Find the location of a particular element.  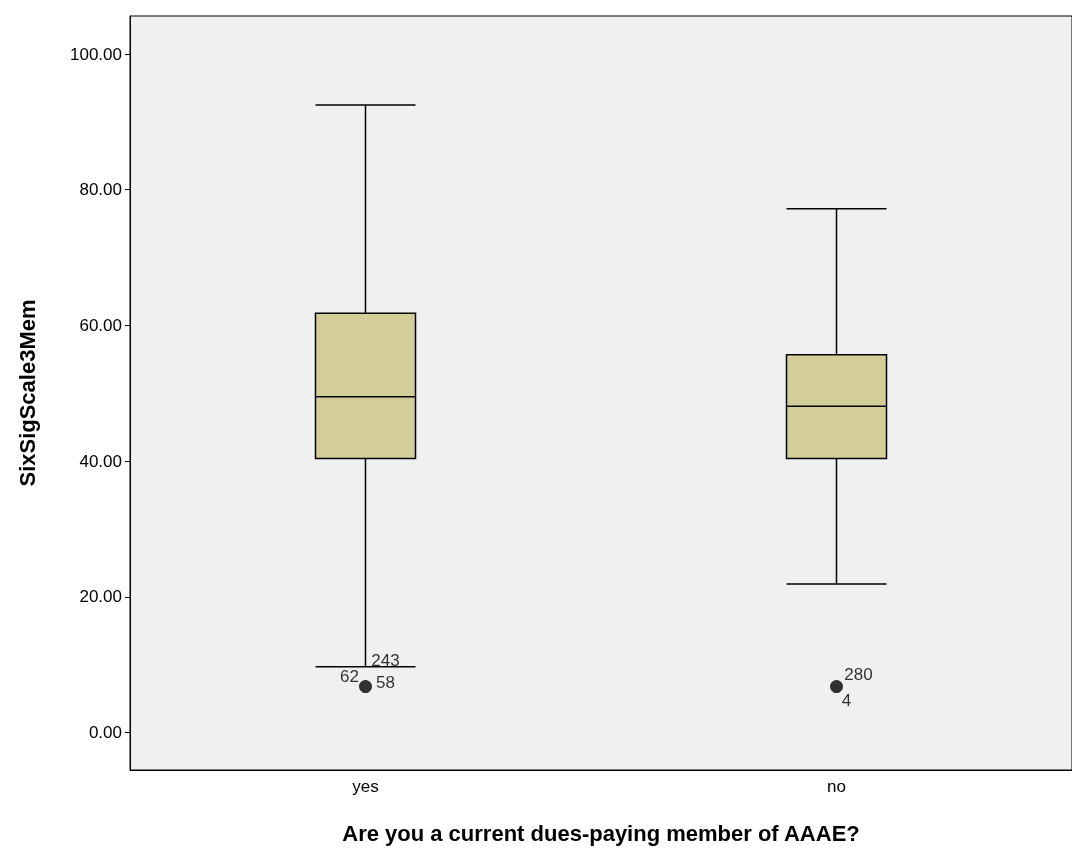

y-tick-label: 0.00 is located at coordinates (105, 733).